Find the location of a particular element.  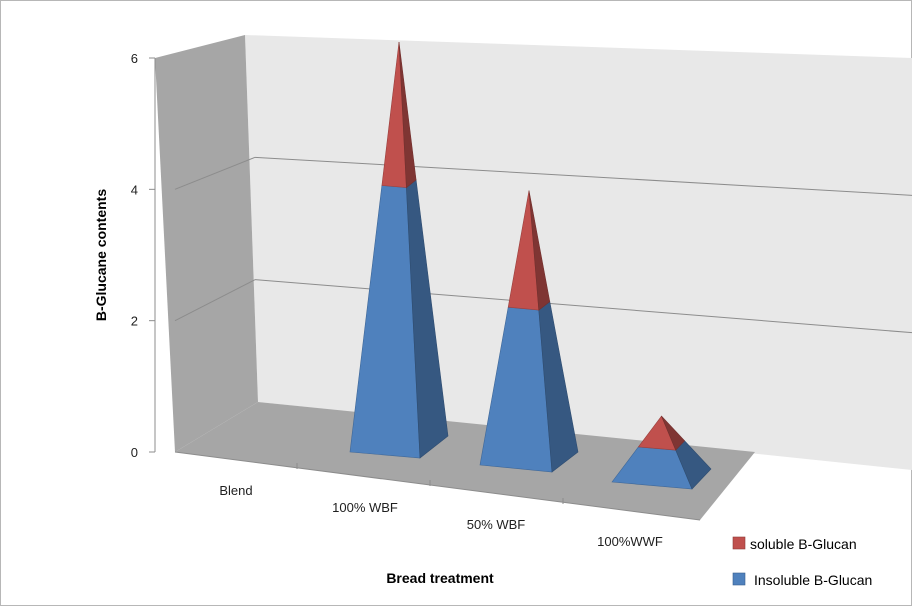

x-axis-line is located at coordinates (437, 486).